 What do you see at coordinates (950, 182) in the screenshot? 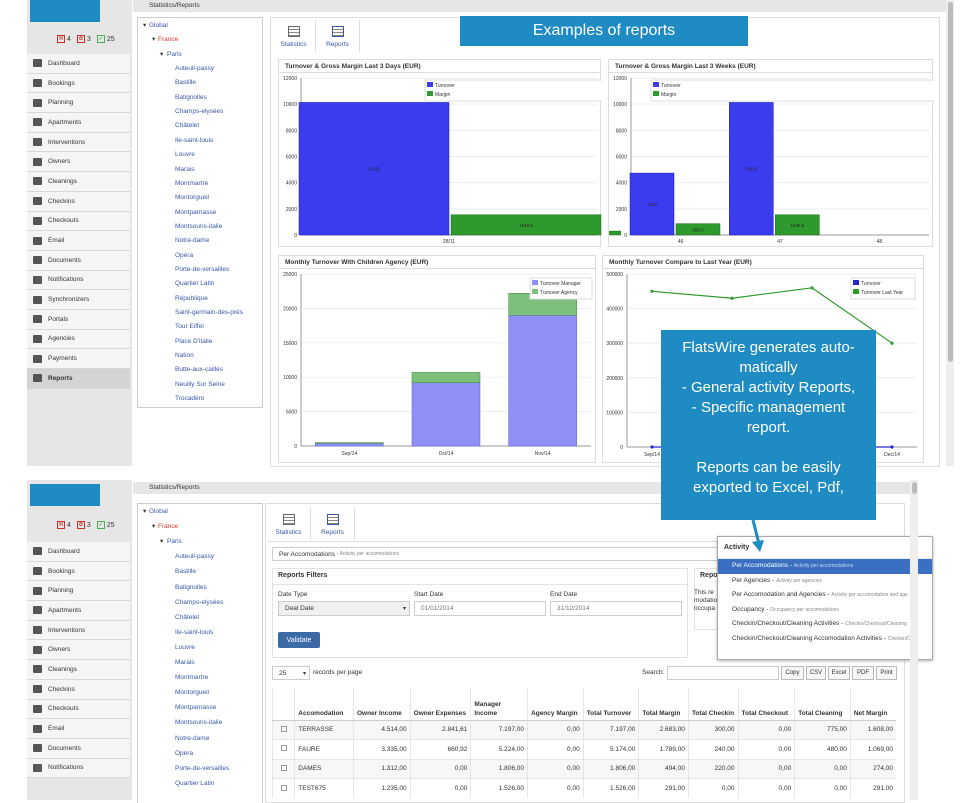
I see `scroll-thumb` at bounding box center [950, 182].